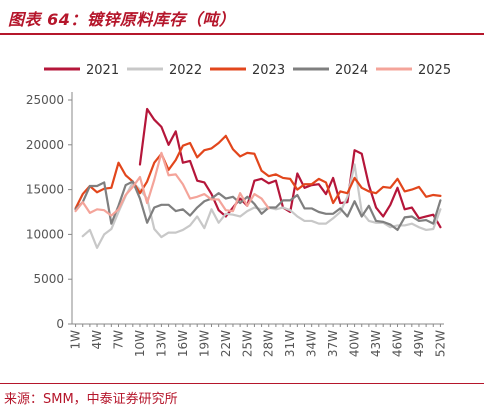 The height and width of the screenshot is (413, 484). What do you see at coordinates (247, 70) in the screenshot?
I see `legend: 2021 2022 2023 2024 2025` at bounding box center [247, 70].